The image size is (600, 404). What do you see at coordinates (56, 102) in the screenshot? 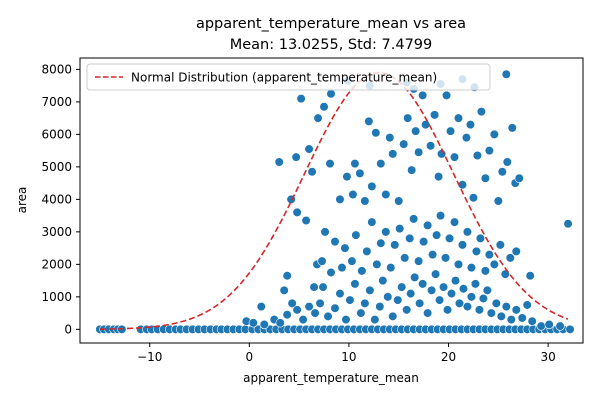
I see `y-tick-label: 7000` at bounding box center [56, 102].